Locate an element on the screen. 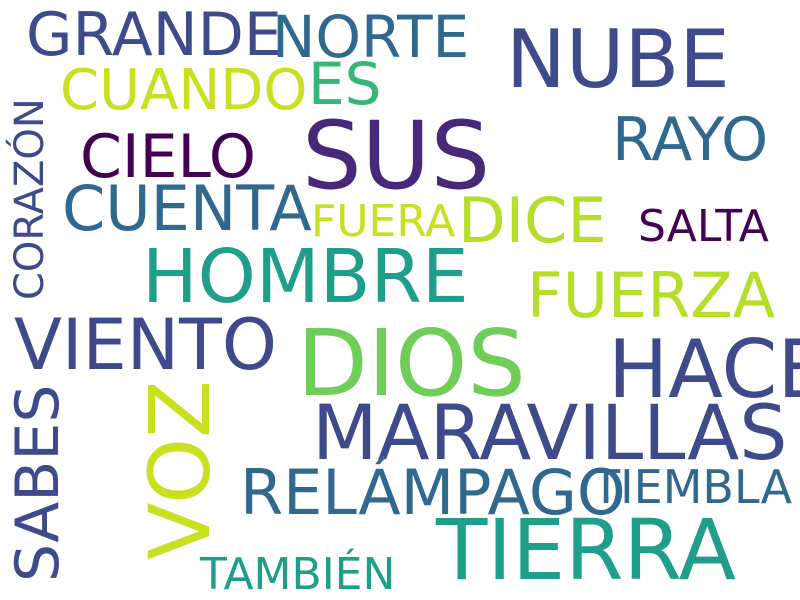 This screenshot has width=800, height=600. word-salta: SALTA is located at coordinates (703, 226).